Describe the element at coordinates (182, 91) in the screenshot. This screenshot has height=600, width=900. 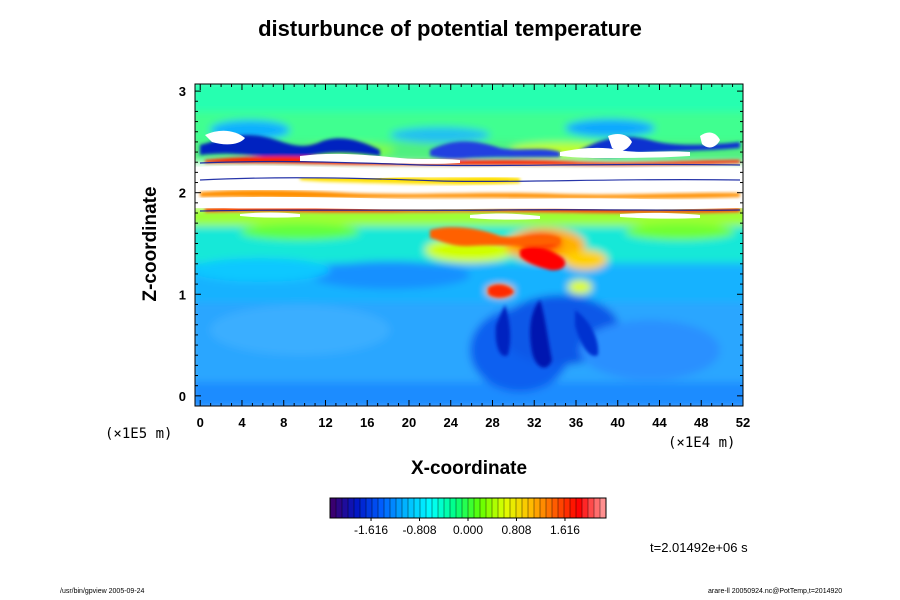
I see `y-tick-label: 3` at that location.